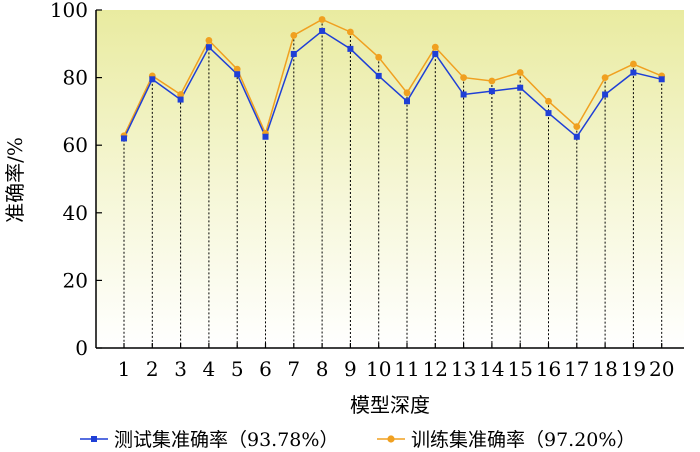 The width and height of the screenshot is (700, 452). What do you see at coordinates (576, 369) in the screenshot?
I see `x-tick-label: 17` at bounding box center [576, 369].